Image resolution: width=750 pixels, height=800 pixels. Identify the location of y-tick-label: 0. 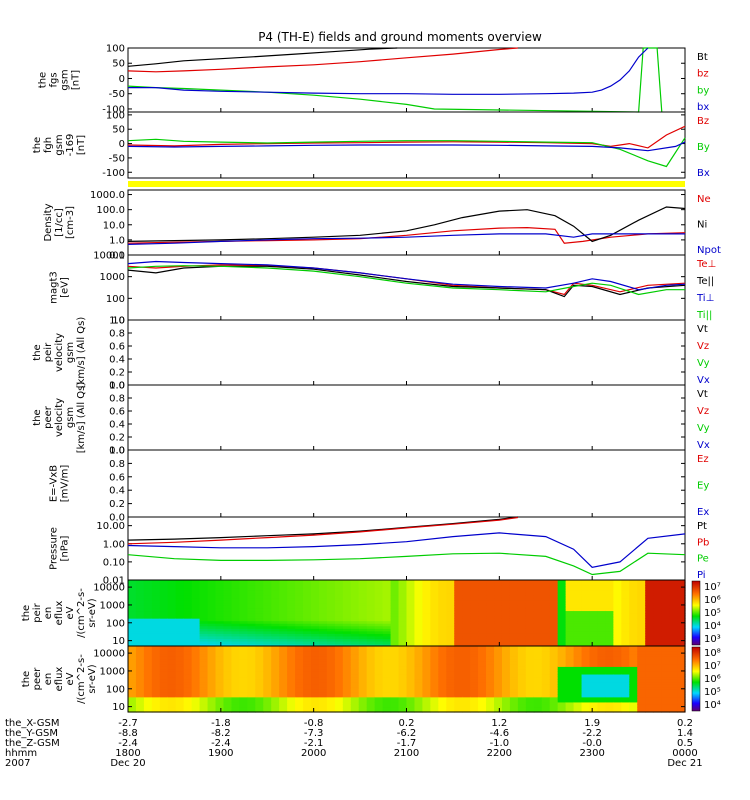
(122, 144).